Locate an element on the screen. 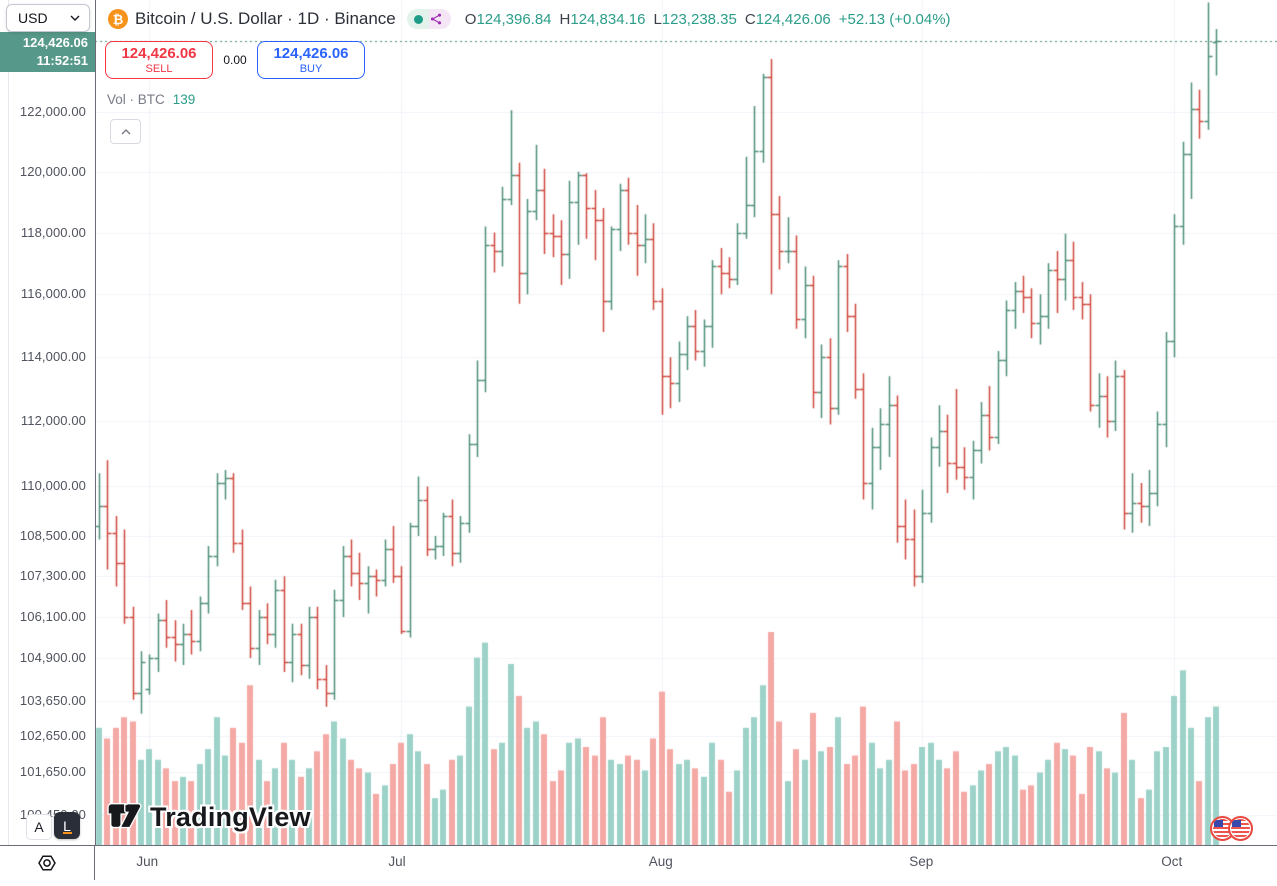 Image resolution: width=1277 pixels, height=886 pixels. volume-study-row: Vol · BTC 139 is located at coordinates (154, 99).